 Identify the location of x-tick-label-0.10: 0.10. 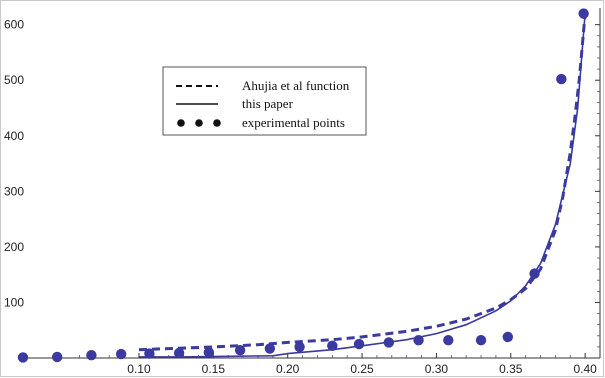
(139, 369).